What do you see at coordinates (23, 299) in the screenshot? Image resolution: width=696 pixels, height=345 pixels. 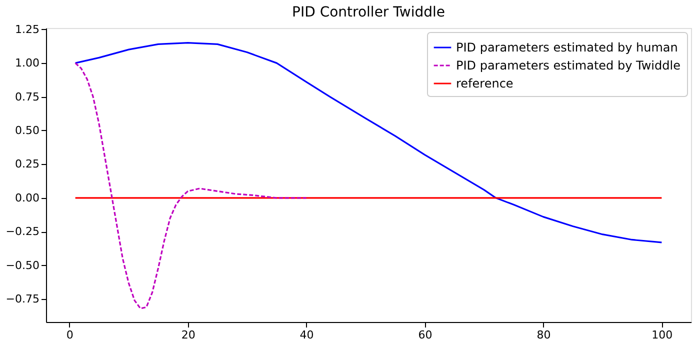 I see `y-tick-label: −0.75` at bounding box center [23, 299].